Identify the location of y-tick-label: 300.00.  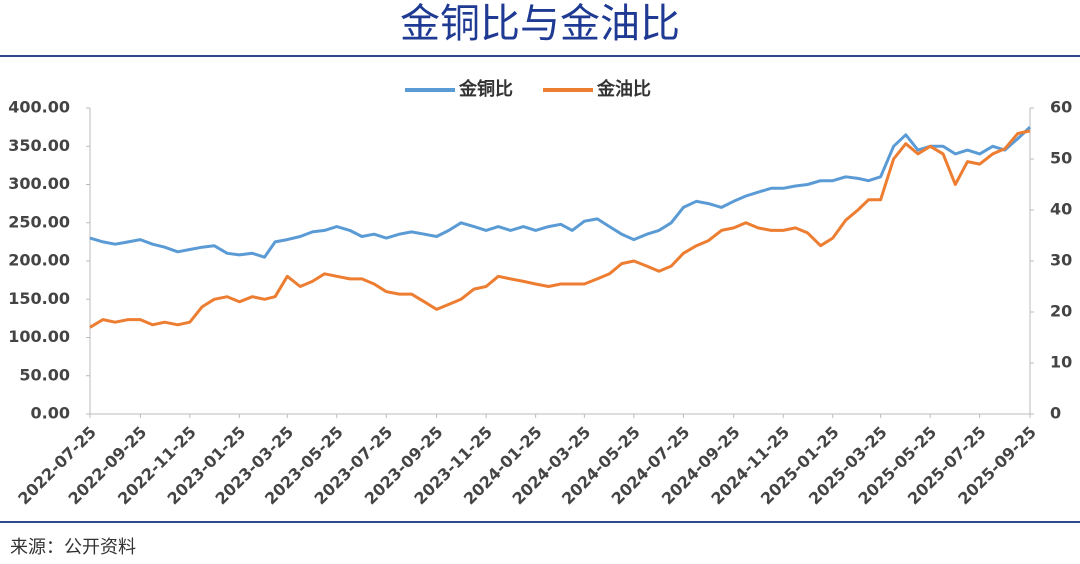
(39, 183).